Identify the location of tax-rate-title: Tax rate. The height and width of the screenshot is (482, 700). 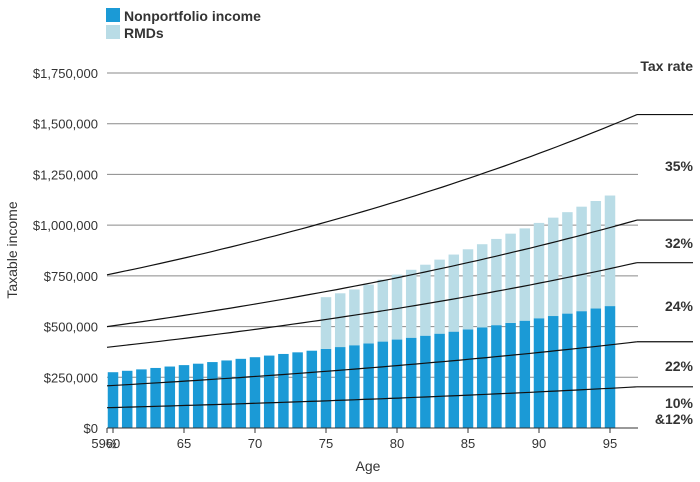
(666, 66).